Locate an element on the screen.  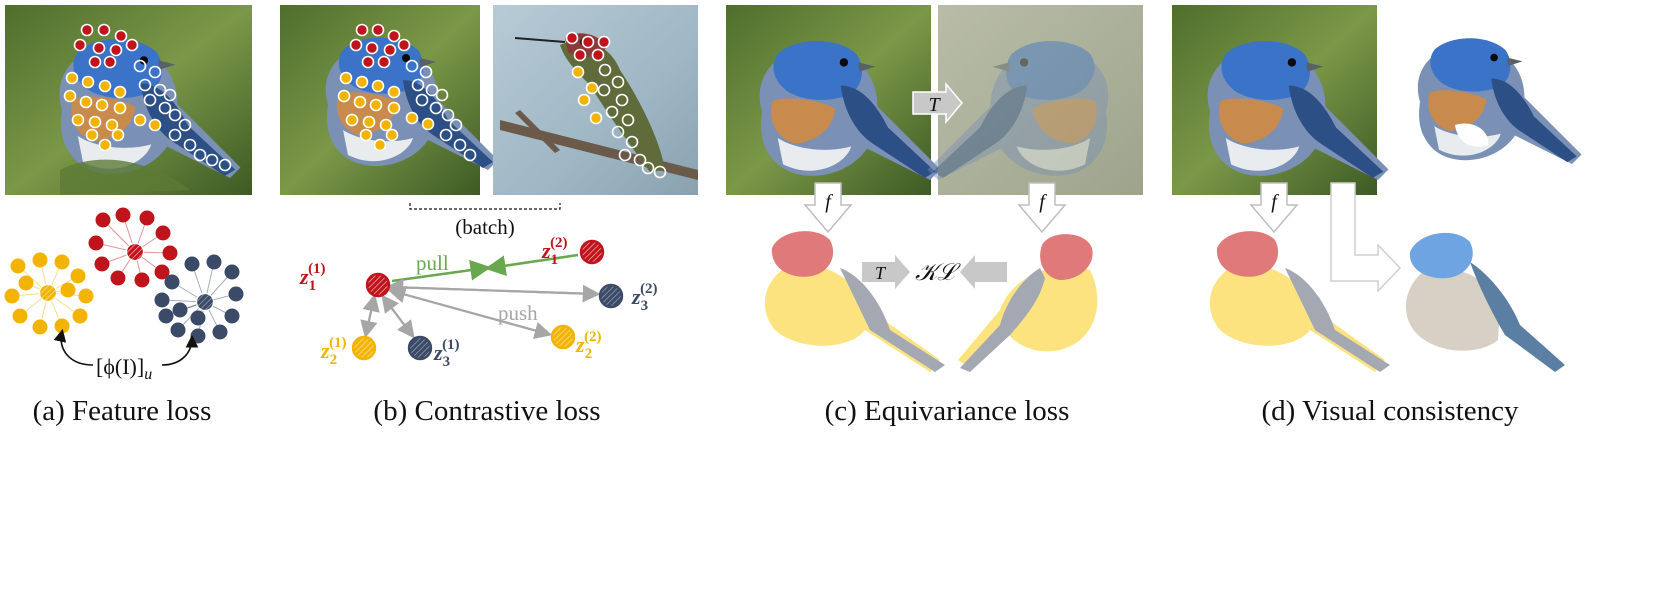
svg-text: T is located at coordinates (934, 105).